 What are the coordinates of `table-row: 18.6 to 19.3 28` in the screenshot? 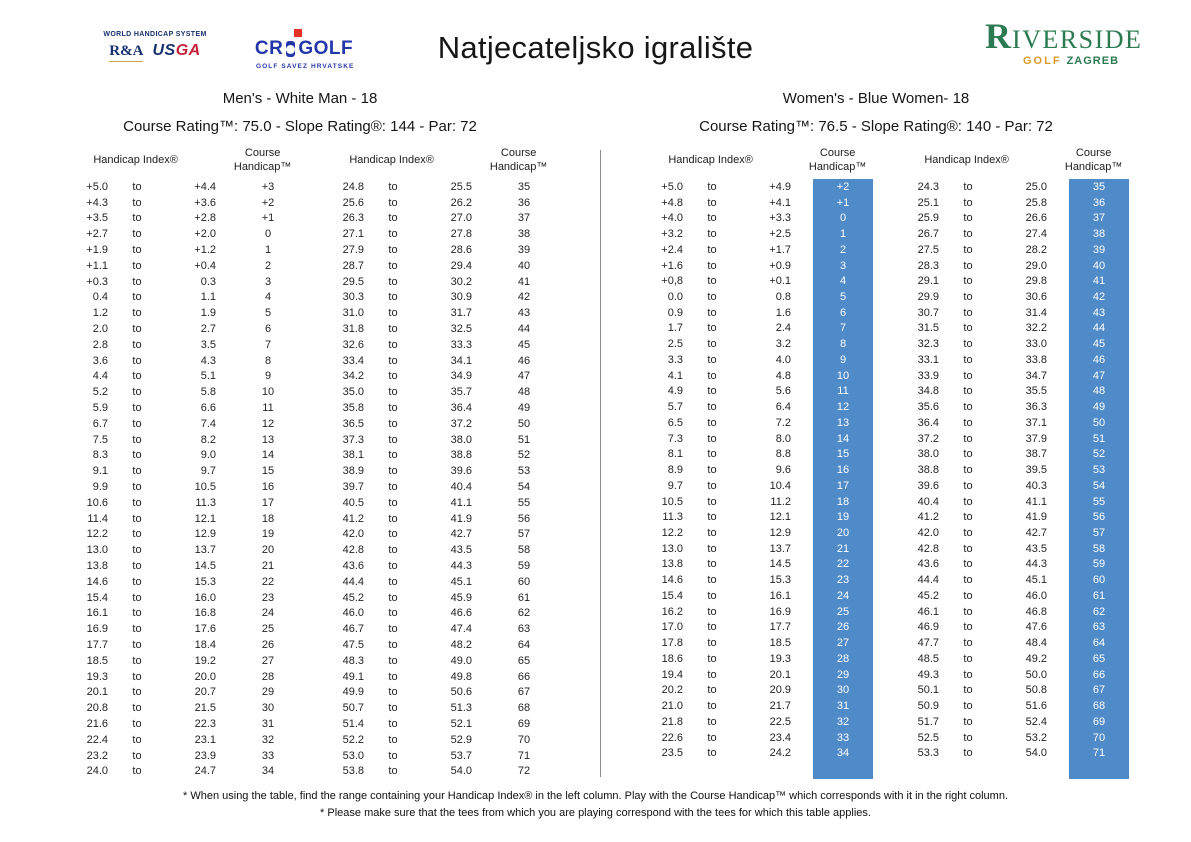 It's located at (753, 659).